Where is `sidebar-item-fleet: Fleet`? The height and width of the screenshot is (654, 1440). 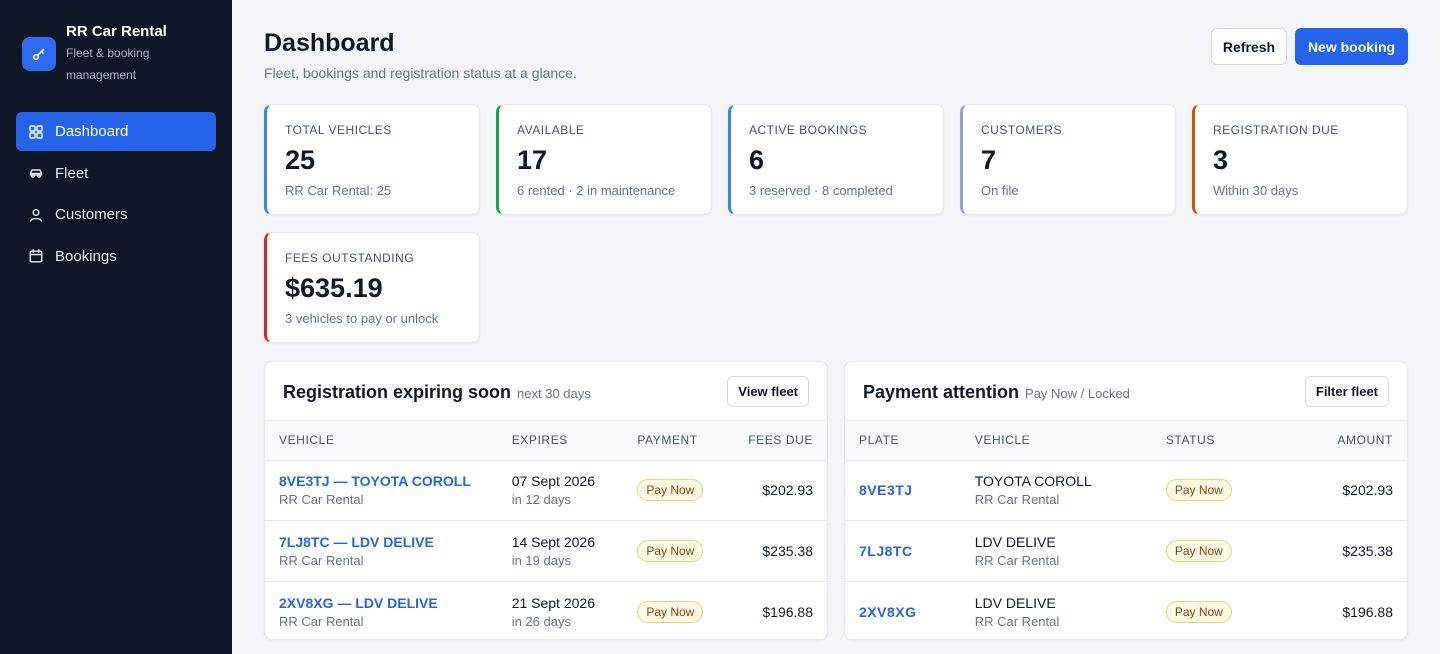
sidebar-item-fleet: Fleet is located at coordinates (116, 173).